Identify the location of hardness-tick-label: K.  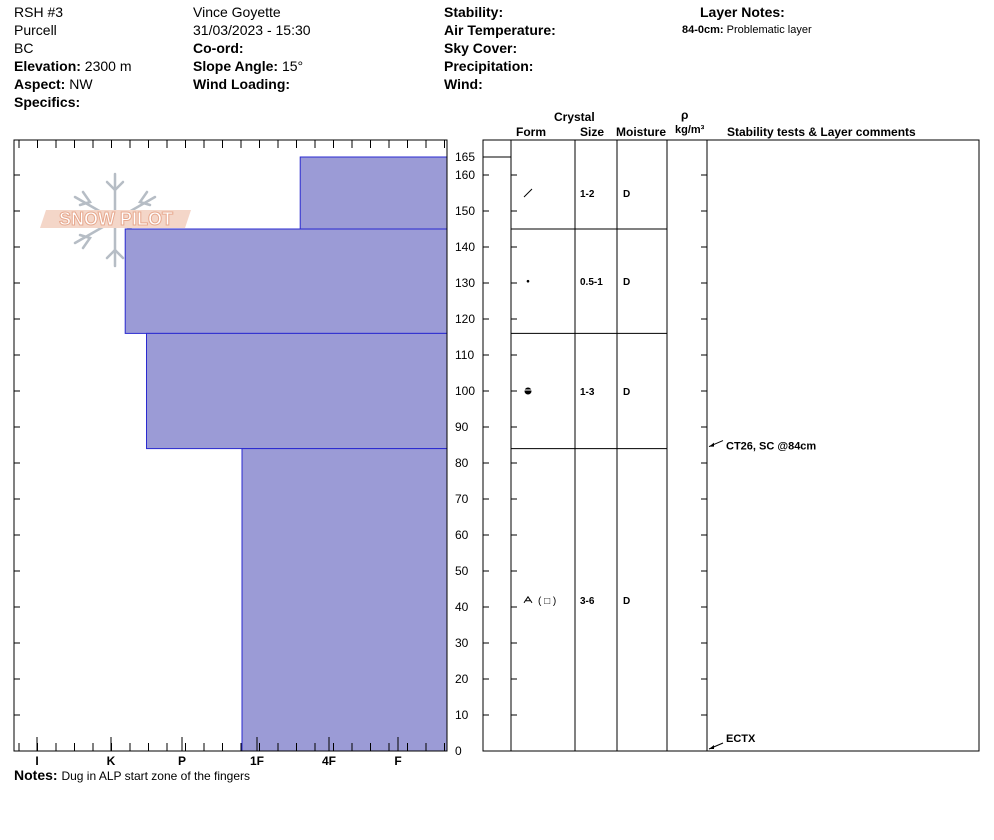
(111, 761).